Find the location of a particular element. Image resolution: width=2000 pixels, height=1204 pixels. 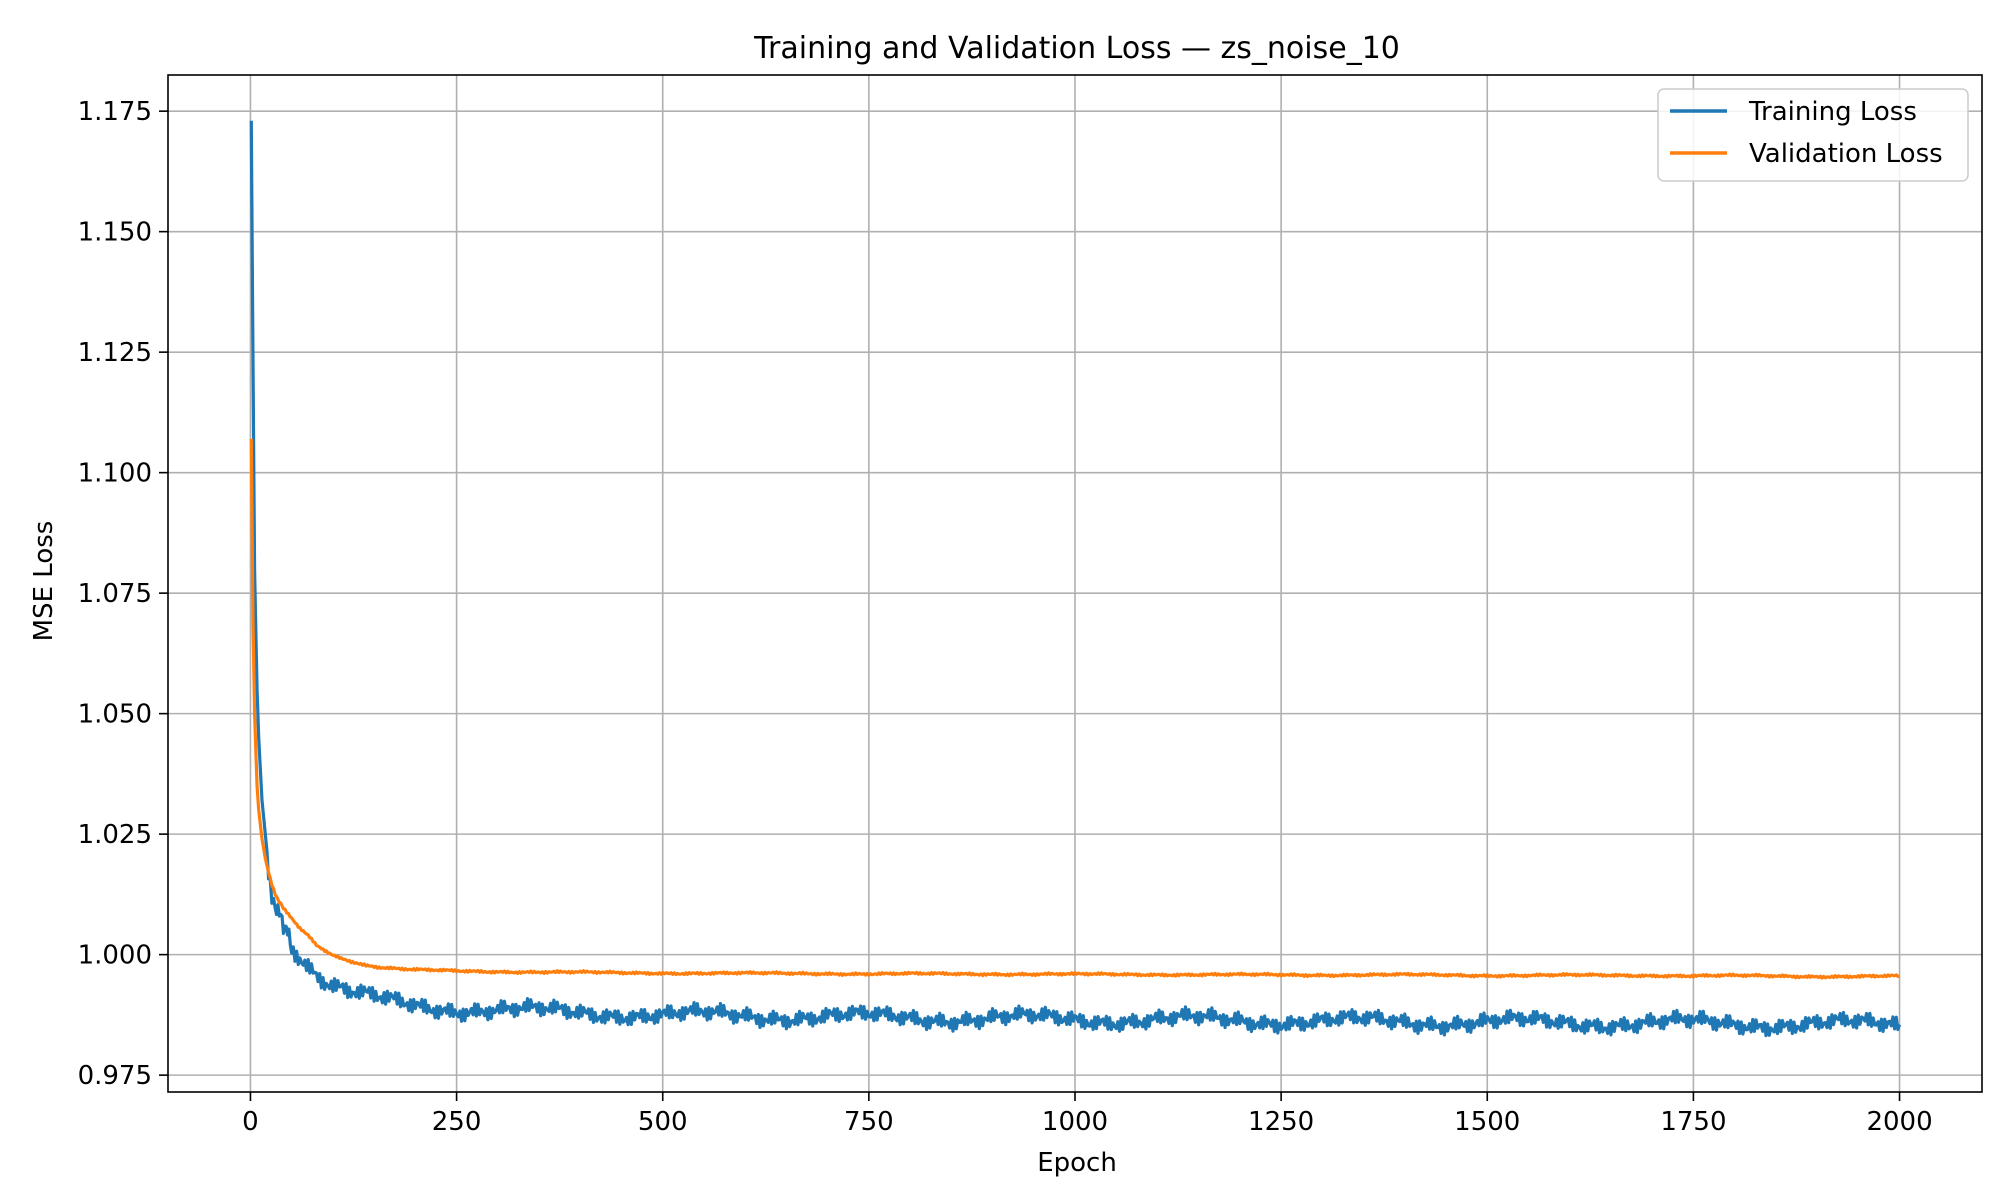

y-tick-label: 1.000 is located at coordinates (115, 956).